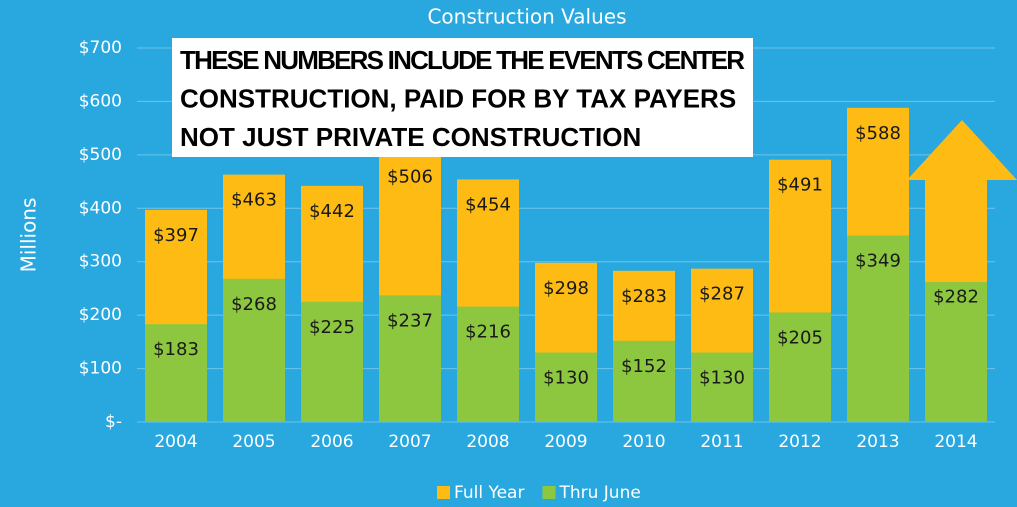  I want to click on y-tick-label: $-, so click(113, 422).